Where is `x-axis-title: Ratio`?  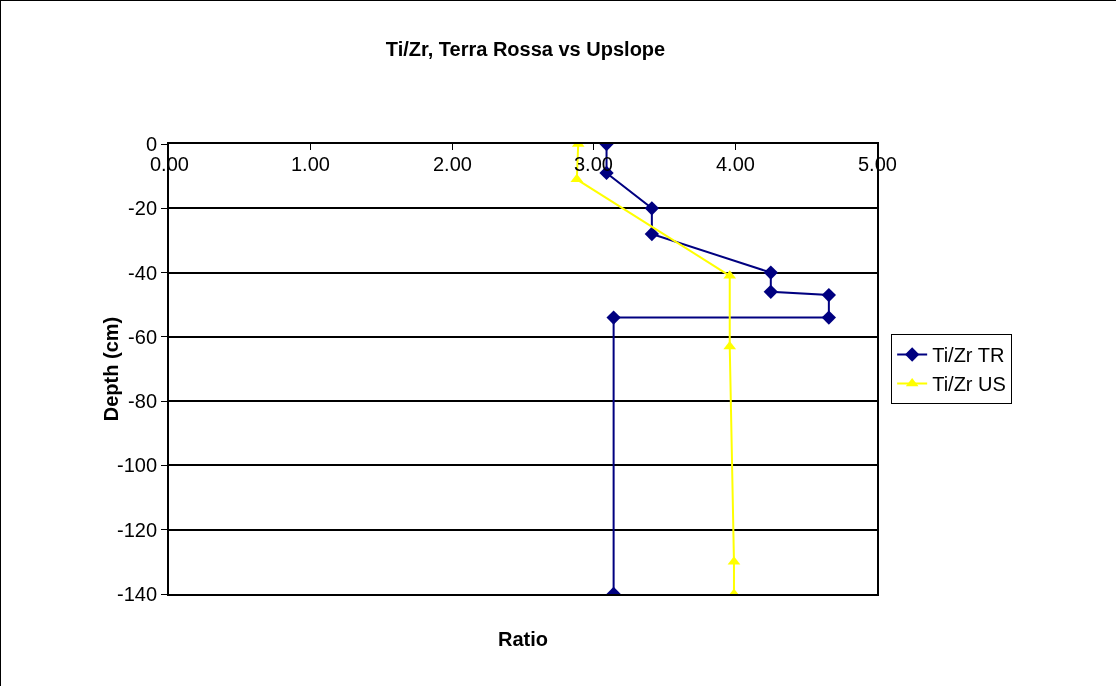
x-axis-title: Ratio is located at coordinates (523, 639).